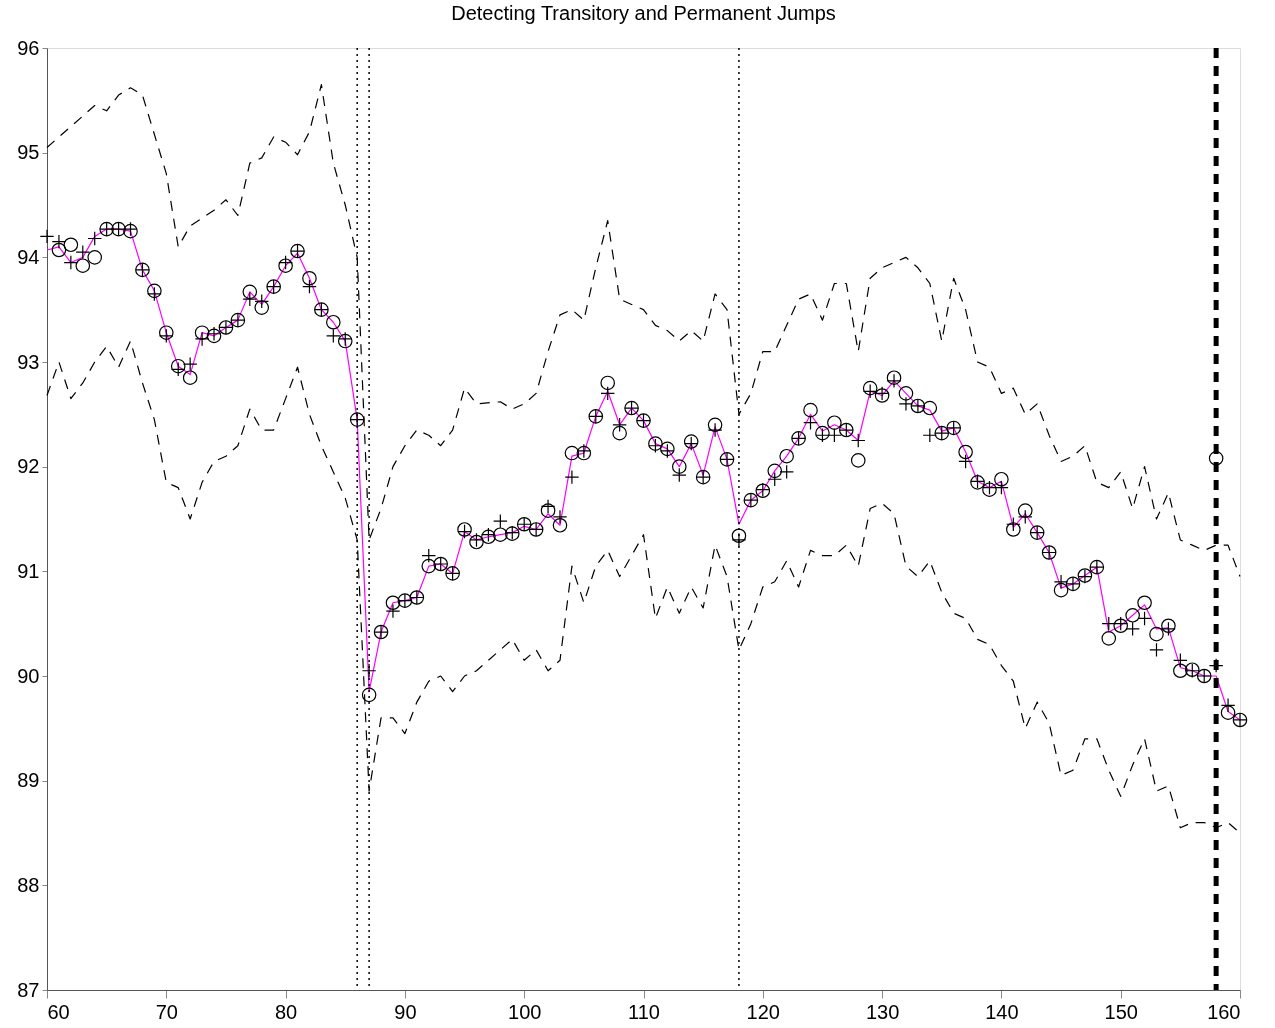 The image size is (1275, 1028). Describe the element at coordinates (28, 466) in the screenshot. I see `y-tick-label: 92` at that location.